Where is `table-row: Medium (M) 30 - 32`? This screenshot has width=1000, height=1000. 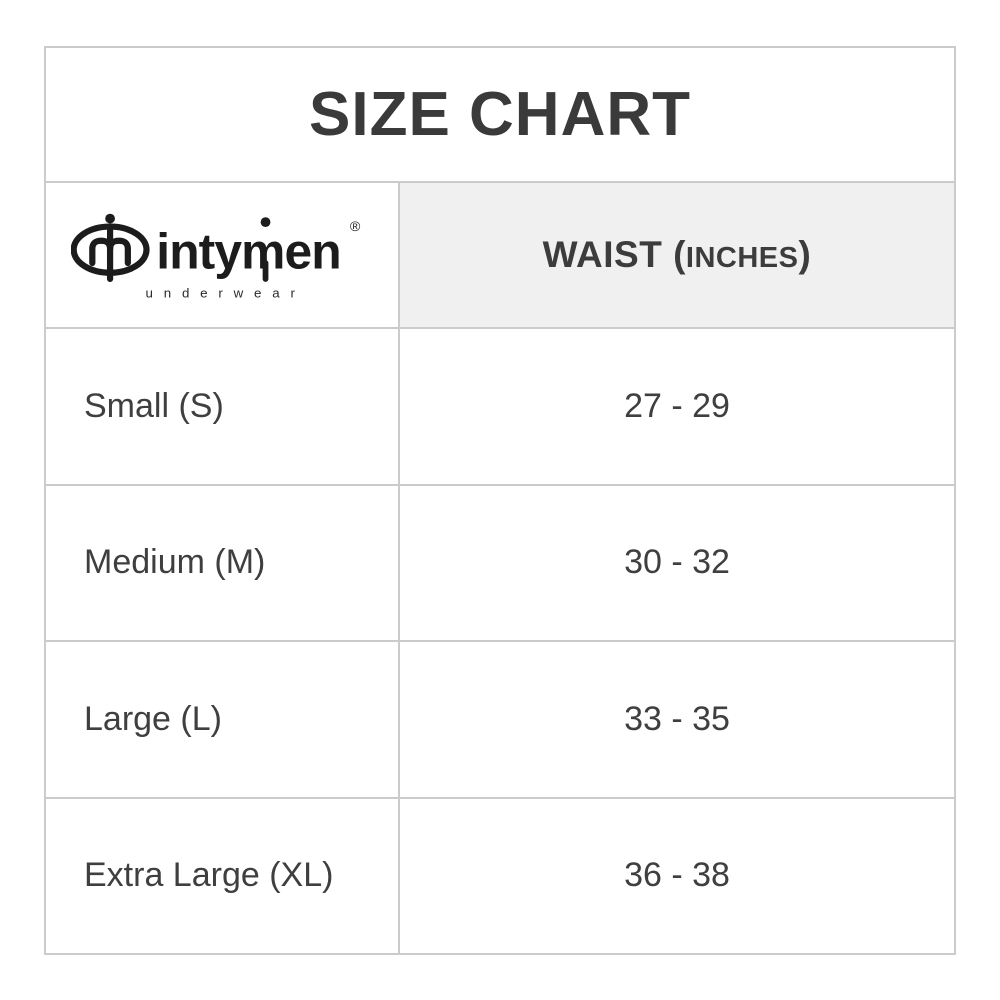
table-row: Medium (M) 30 - 32 is located at coordinates (500, 563).